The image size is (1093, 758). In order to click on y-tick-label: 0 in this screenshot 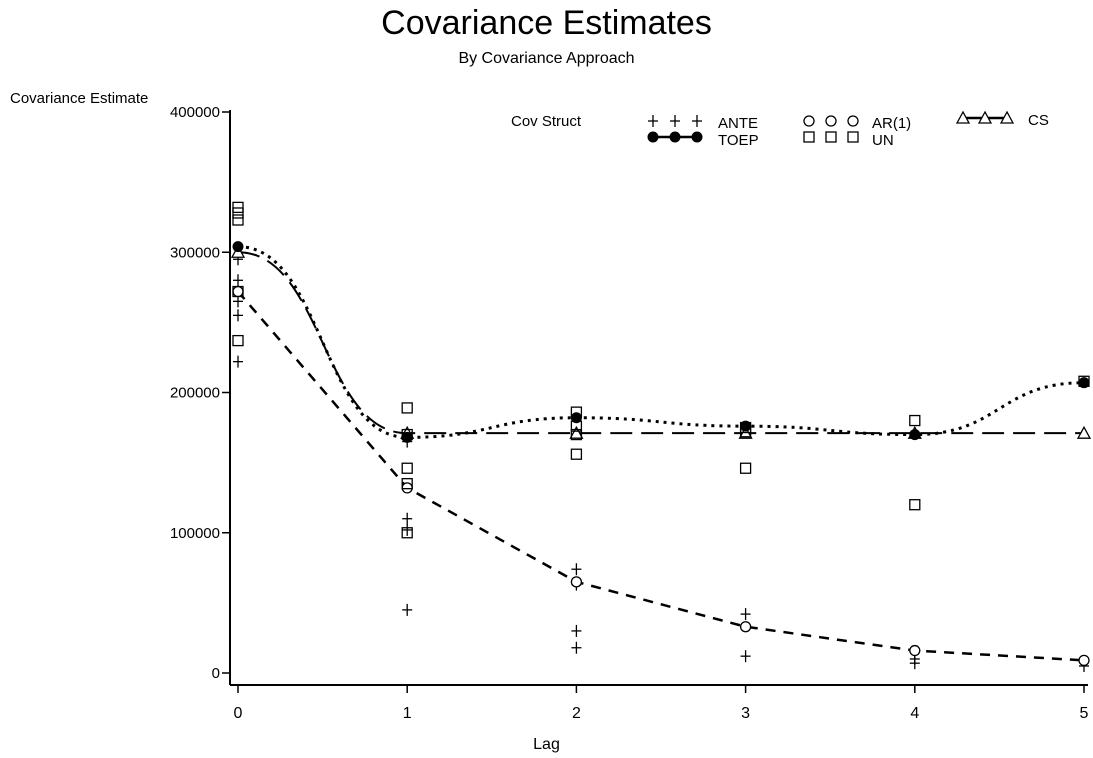, I will do `click(216, 673)`.